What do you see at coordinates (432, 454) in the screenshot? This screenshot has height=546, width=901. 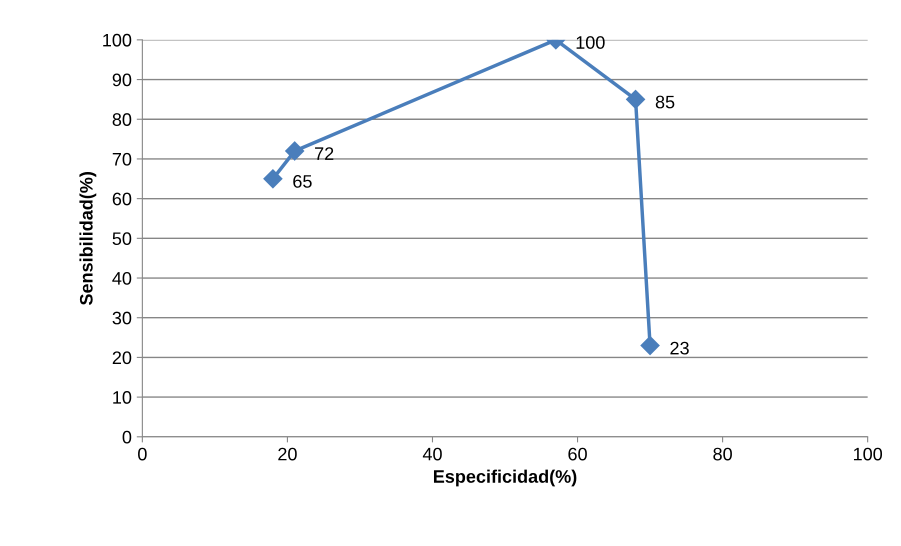 I see `x-tick-label: 40` at bounding box center [432, 454].